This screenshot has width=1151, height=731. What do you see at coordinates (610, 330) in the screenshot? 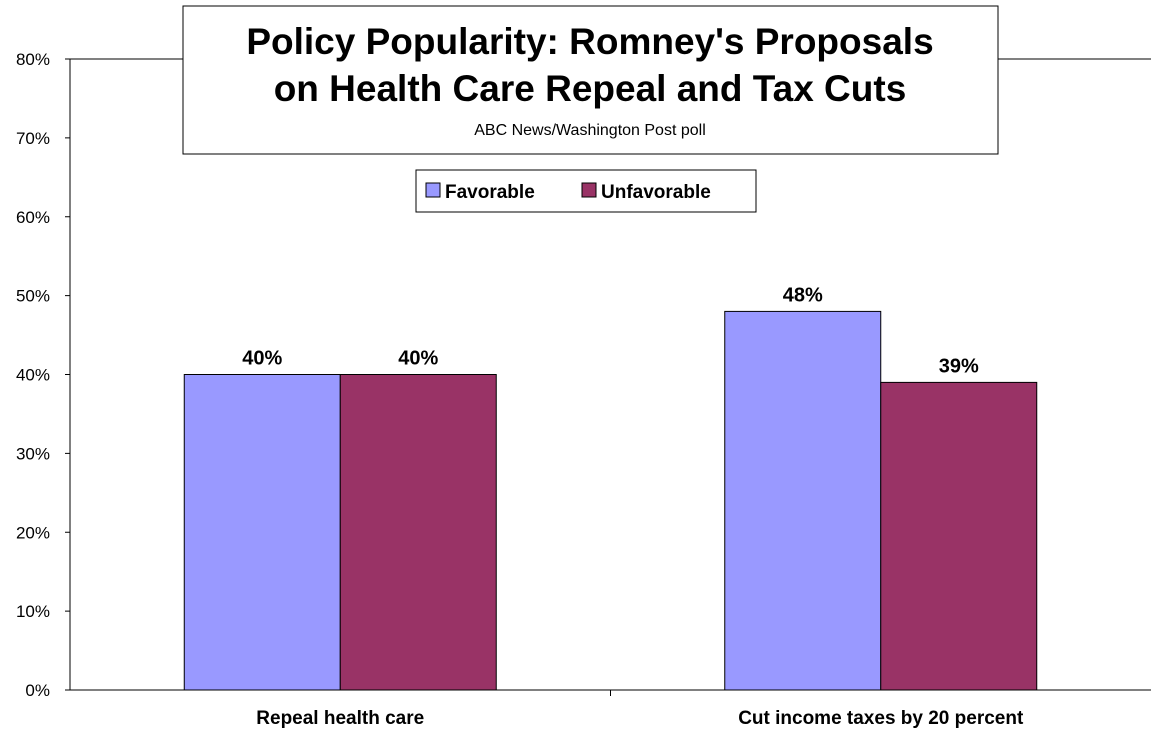
I see `data-labels: 40% 40% 48% 39%` at bounding box center [610, 330].